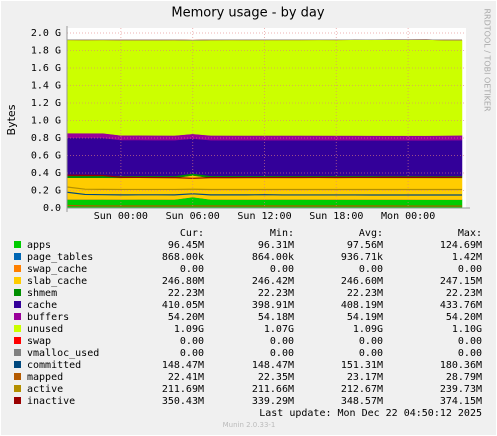 The height and width of the screenshot is (436, 497). What do you see at coordinates (264, 157) in the screenshot?
I see `area` at bounding box center [264, 157].